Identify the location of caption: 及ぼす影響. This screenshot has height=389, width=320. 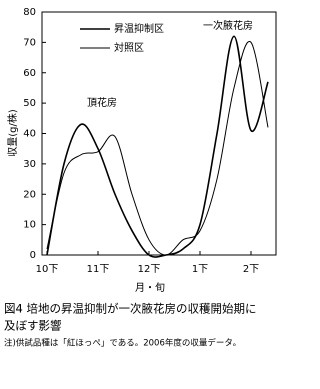
(33, 326).